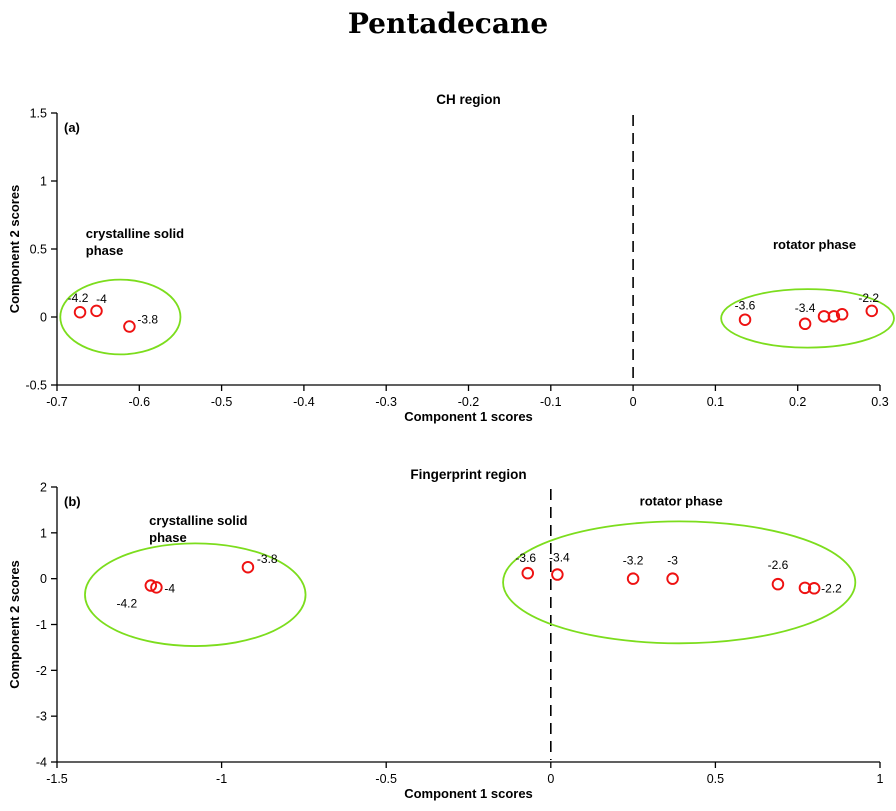 The image size is (896, 811). What do you see at coordinates (469, 402) in the screenshot?
I see `x-tick-label: -0.2` at bounding box center [469, 402].